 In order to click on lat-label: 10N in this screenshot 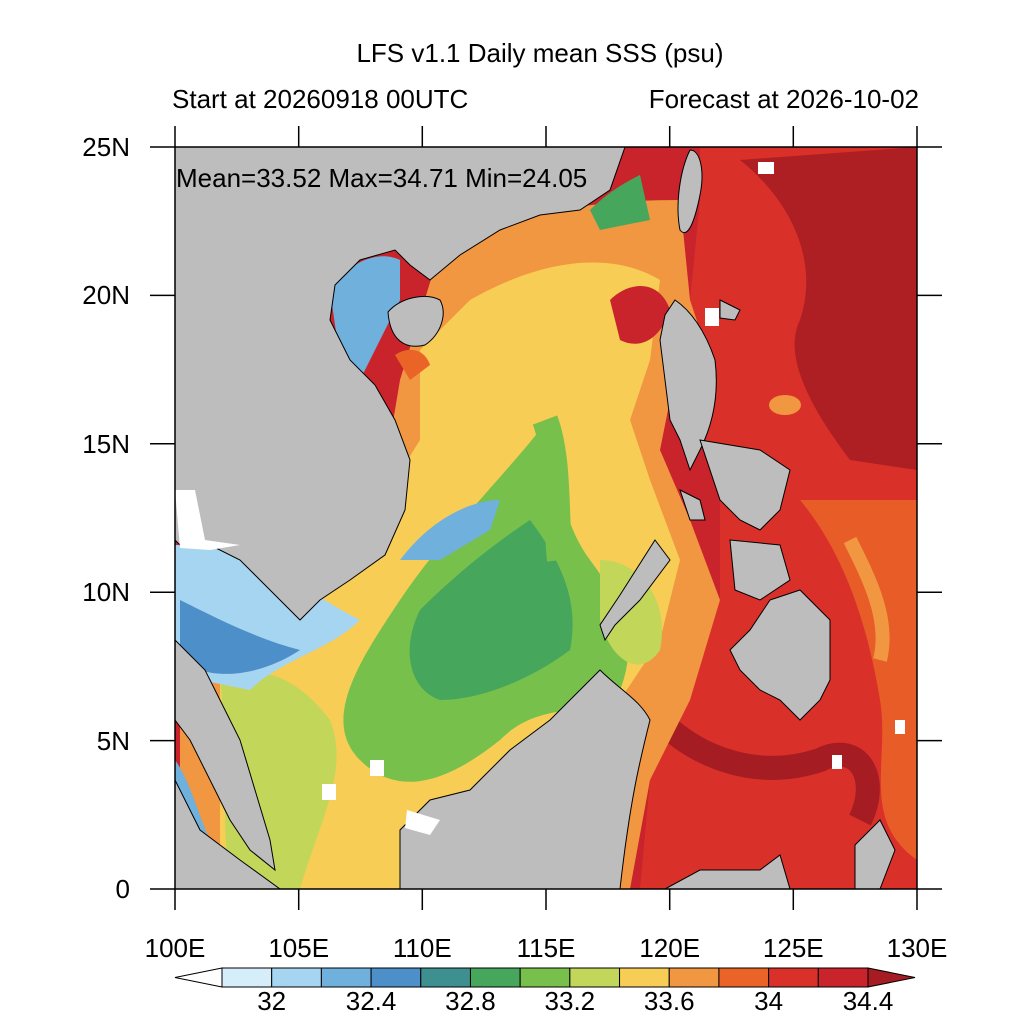, I will do `click(106, 592)`.